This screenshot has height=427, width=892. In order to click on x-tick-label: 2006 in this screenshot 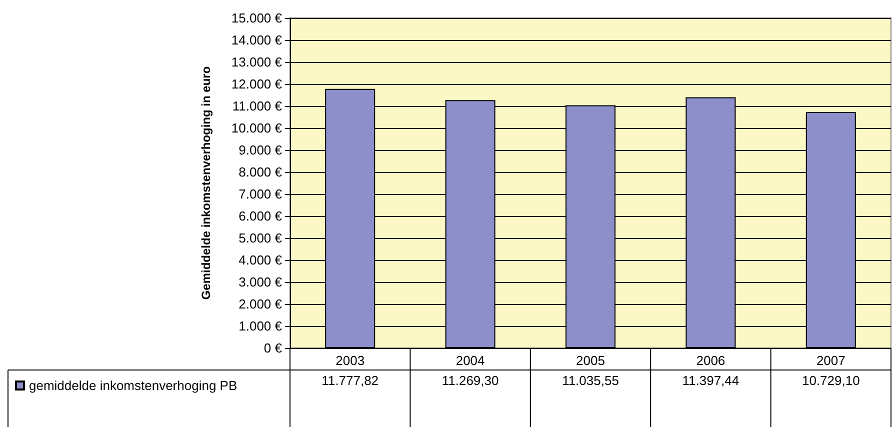, I will do `click(711, 360)`.